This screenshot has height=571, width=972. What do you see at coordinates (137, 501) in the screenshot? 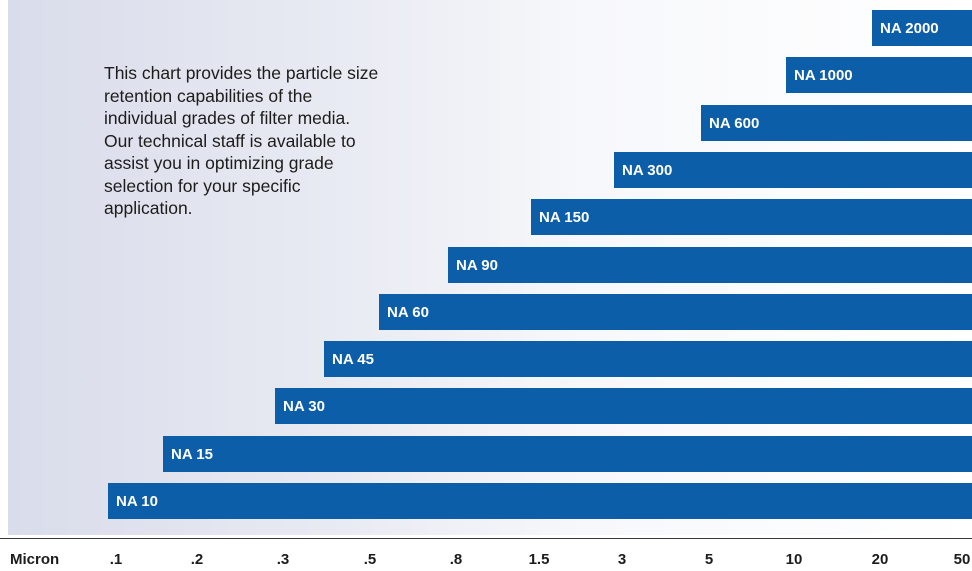
I see `bar-label: NA 10` at bounding box center [137, 501].